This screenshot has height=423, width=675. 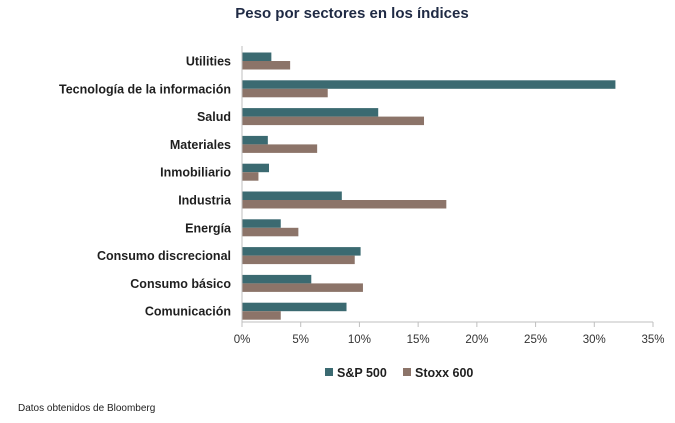 I want to click on bar-stoxx-600-comunicacion, so click(x=261, y=315).